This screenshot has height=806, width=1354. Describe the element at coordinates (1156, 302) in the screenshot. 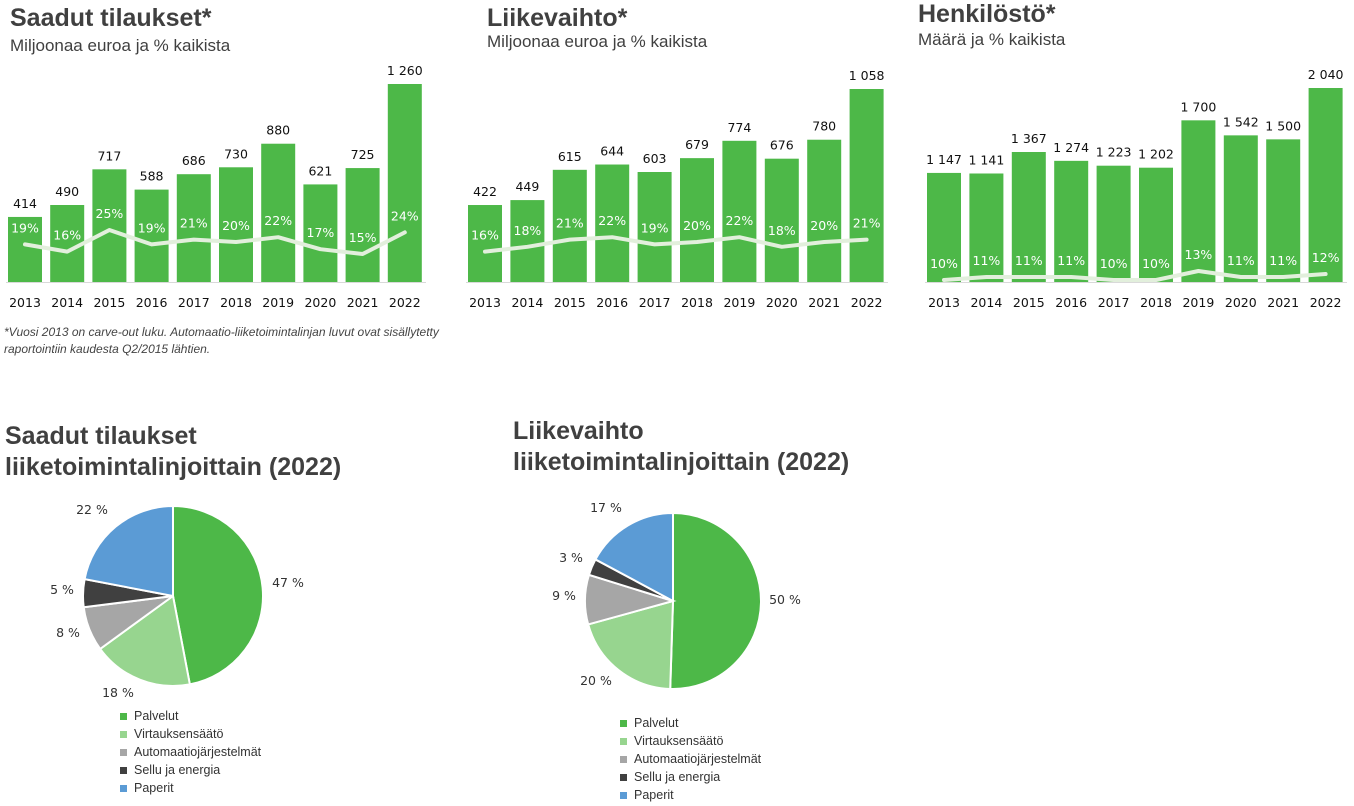

I see `staff-tick-label: 2018` at that location.